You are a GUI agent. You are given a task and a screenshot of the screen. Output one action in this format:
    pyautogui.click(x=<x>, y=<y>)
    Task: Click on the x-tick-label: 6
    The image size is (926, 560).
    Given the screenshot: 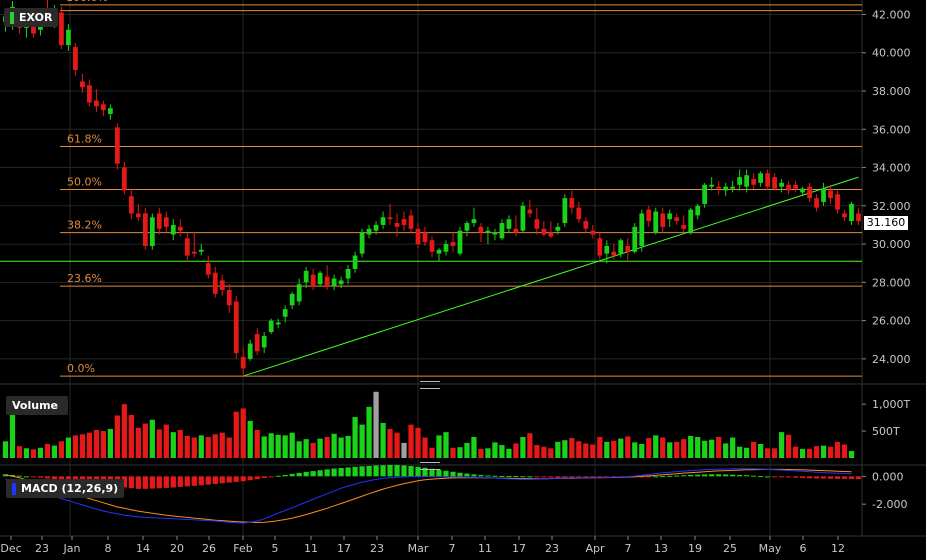 What is the action you would take?
    pyautogui.click(x=803, y=548)
    